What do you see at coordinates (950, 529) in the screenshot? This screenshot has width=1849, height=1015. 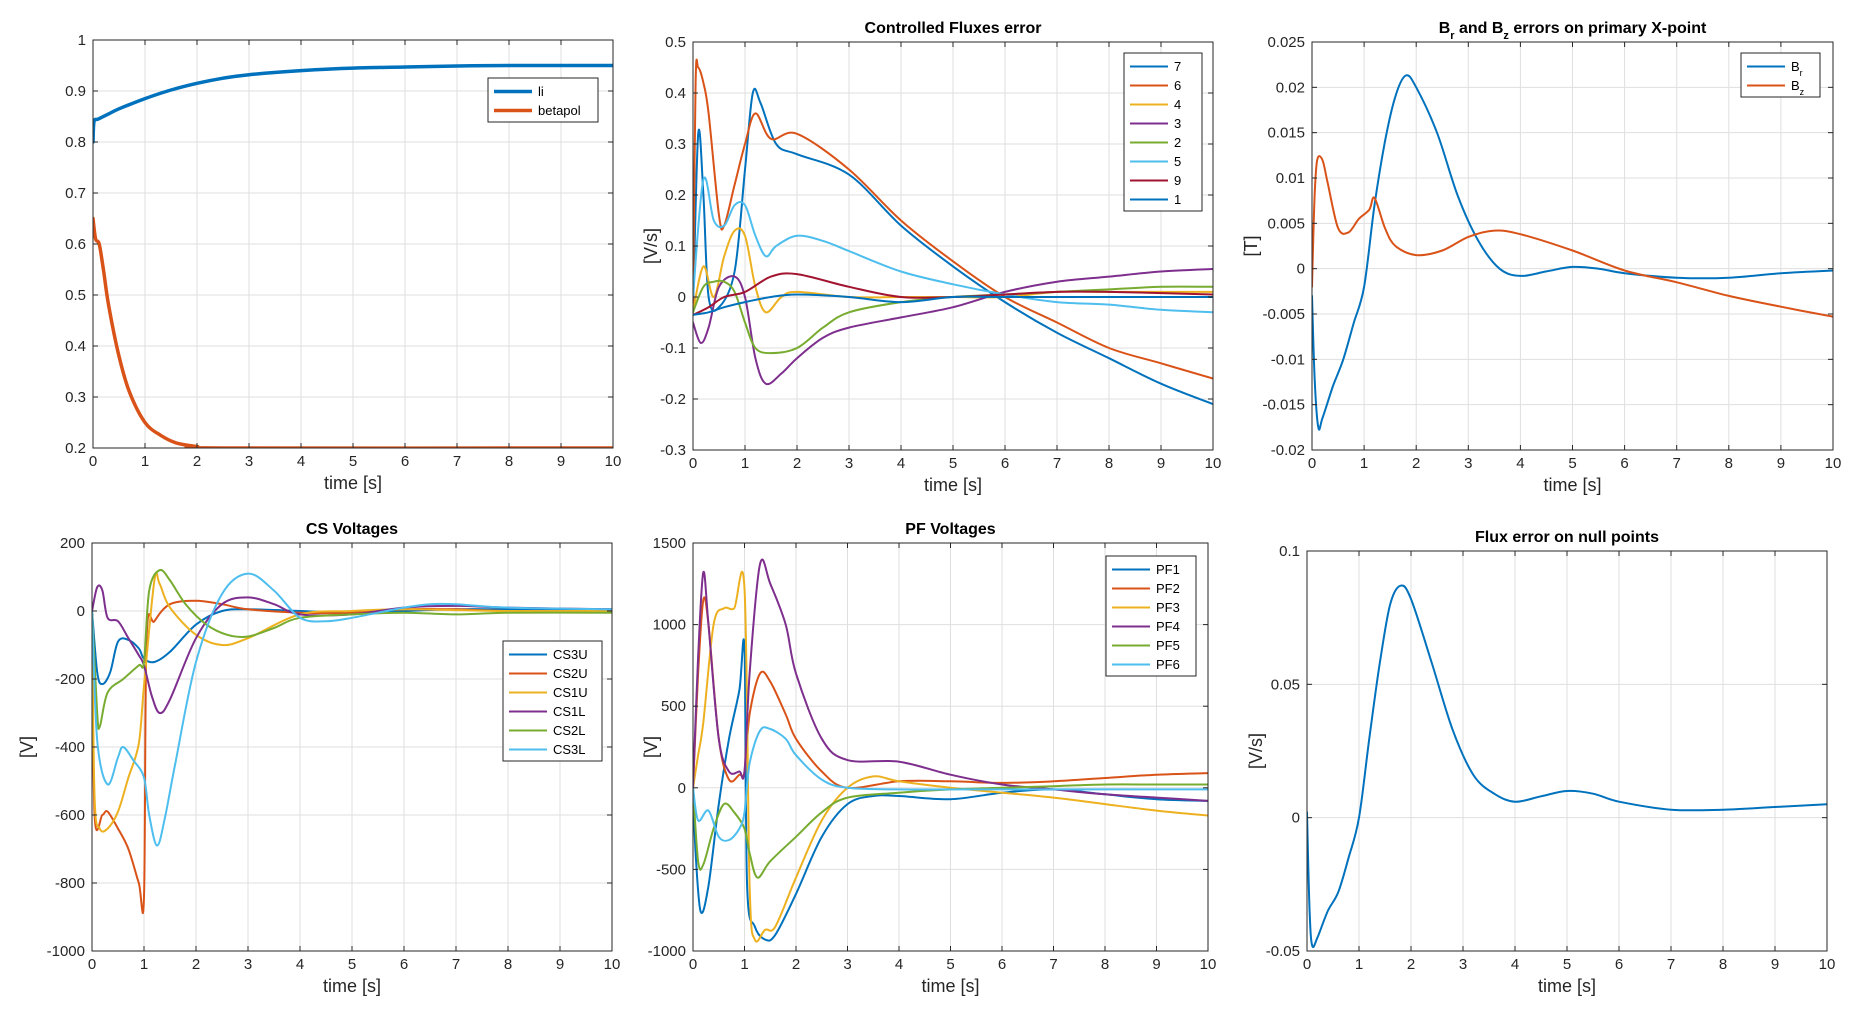 I see `chart-title: PF Voltages` at bounding box center [950, 529].